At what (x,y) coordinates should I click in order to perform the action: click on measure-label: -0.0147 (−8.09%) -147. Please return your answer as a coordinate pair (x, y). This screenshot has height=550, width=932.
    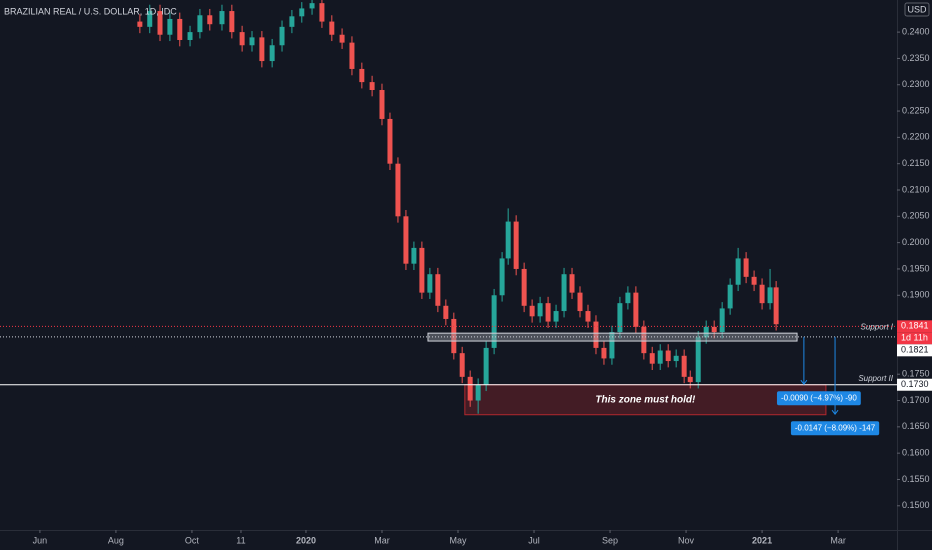
    Looking at the image, I should click on (835, 427).